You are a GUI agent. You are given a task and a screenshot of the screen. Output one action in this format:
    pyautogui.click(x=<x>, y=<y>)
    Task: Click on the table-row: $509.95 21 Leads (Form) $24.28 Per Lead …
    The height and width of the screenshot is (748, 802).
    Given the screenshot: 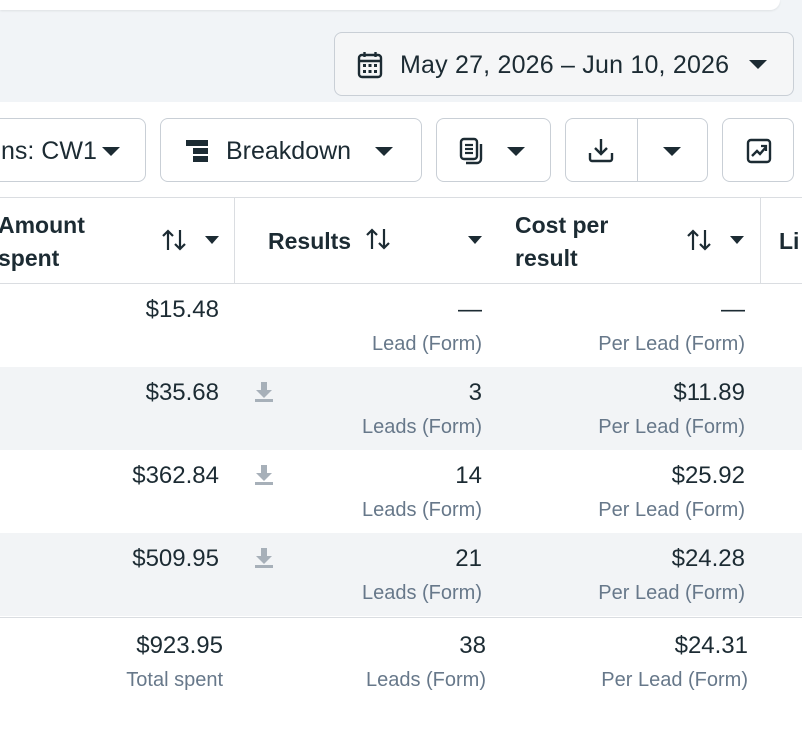 What is the action you would take?
    pyautogui.click(x=401, y=574)
    